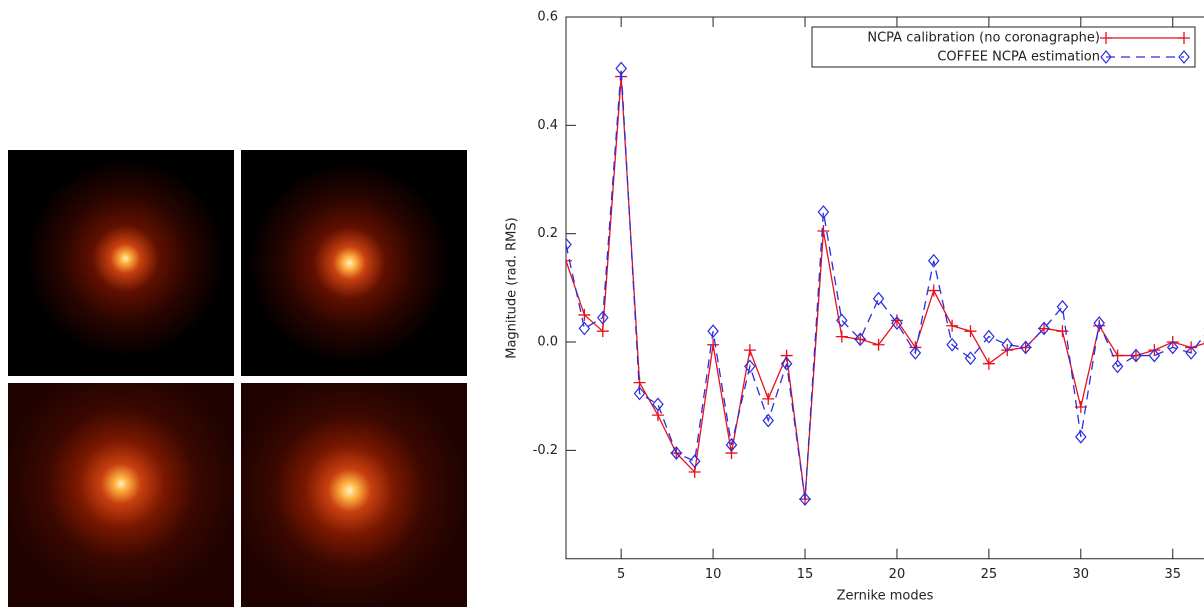 This screenshot has width=1204, height=607. I want to click on legend-label: NCPA calibration (no coronagraphe), so click(983, 38).